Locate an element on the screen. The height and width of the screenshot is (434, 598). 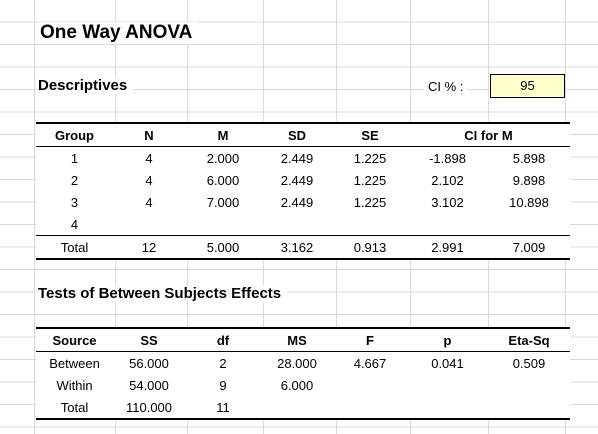
col-header-ms: MS is located at coordinates (297, 340).